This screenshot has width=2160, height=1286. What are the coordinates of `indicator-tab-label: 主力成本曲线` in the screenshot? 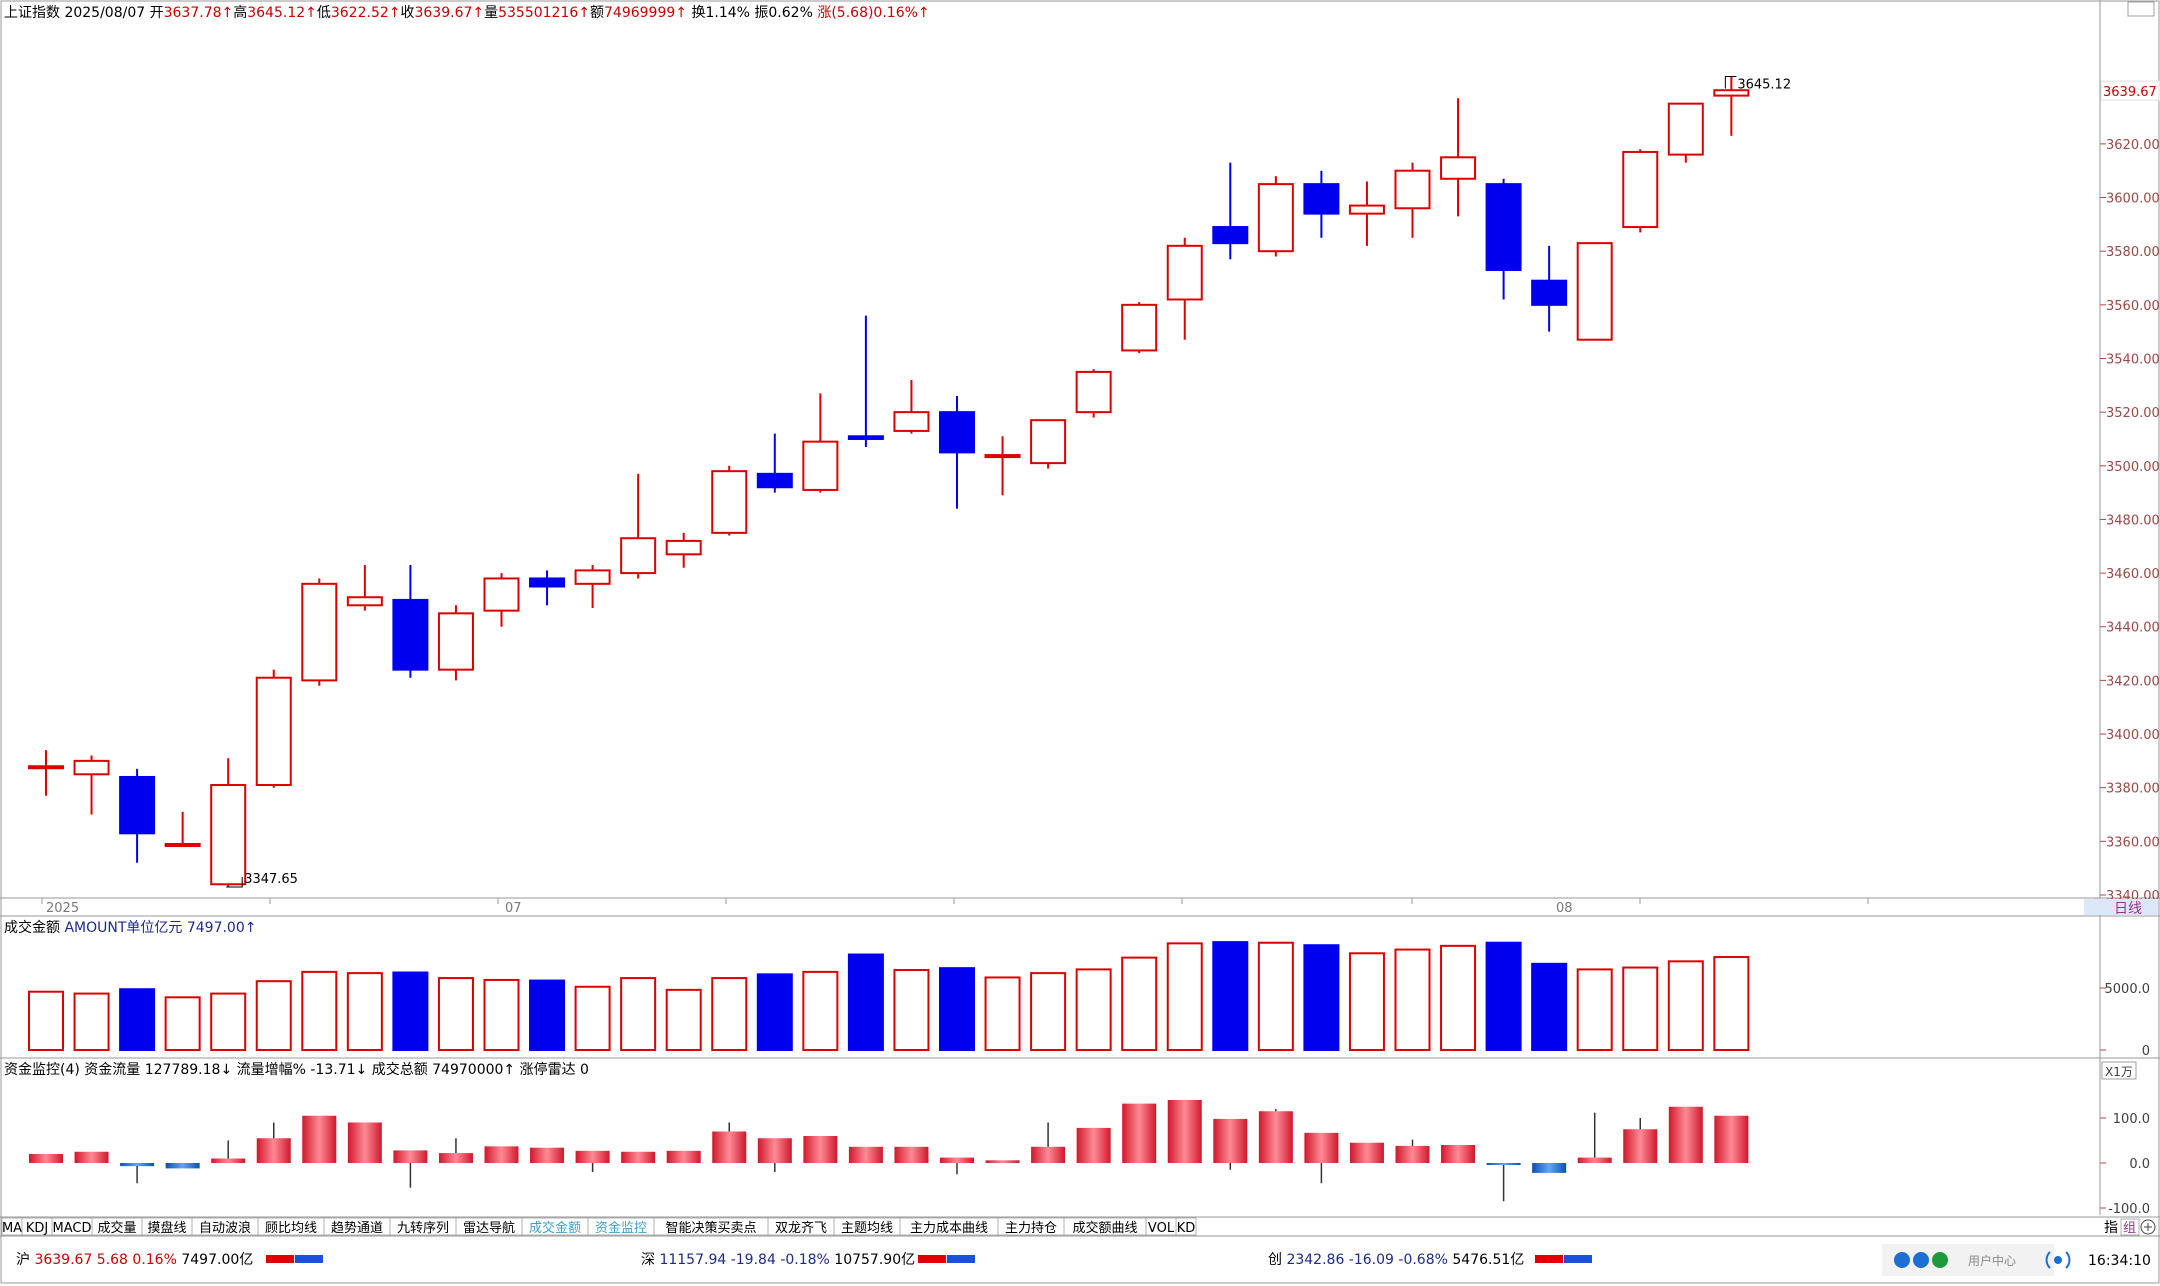 It's located at (949, 1228).